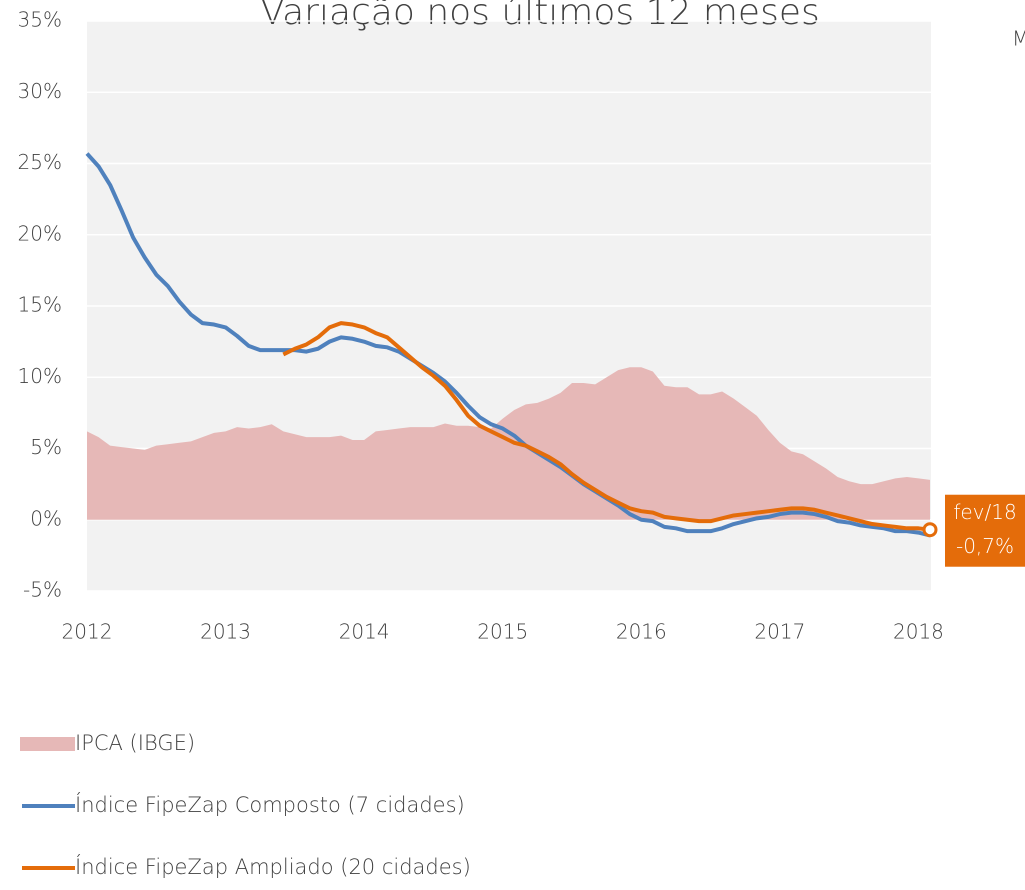  Describe the element at coordinates (225, 632) in the screenshot. I see `x-tick-label: 2013` at that location.